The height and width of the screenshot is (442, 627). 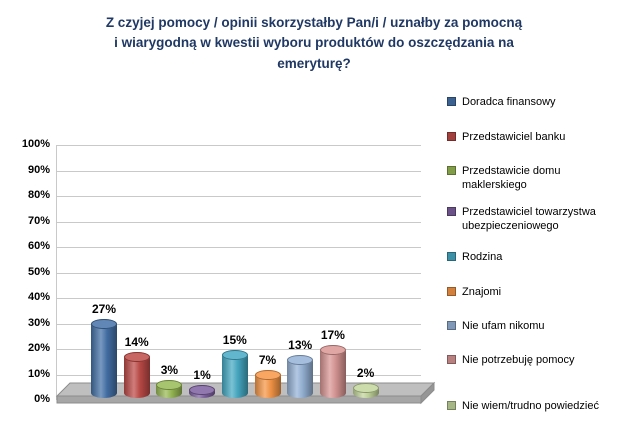 I want to click on chart-title-line: emeryturę?, so click(x=314, y=63).